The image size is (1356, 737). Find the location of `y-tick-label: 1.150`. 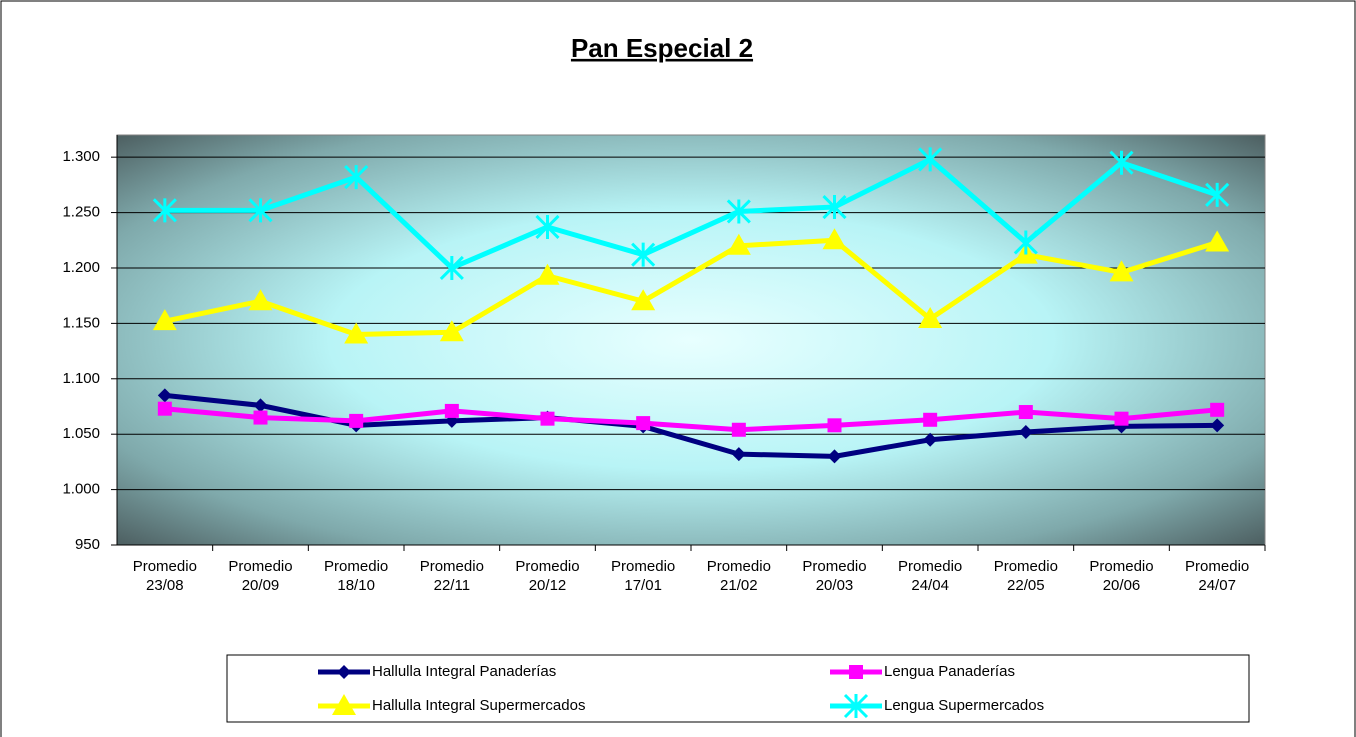

y-tick-label: 1.150 is located at coordinates (81, 322).